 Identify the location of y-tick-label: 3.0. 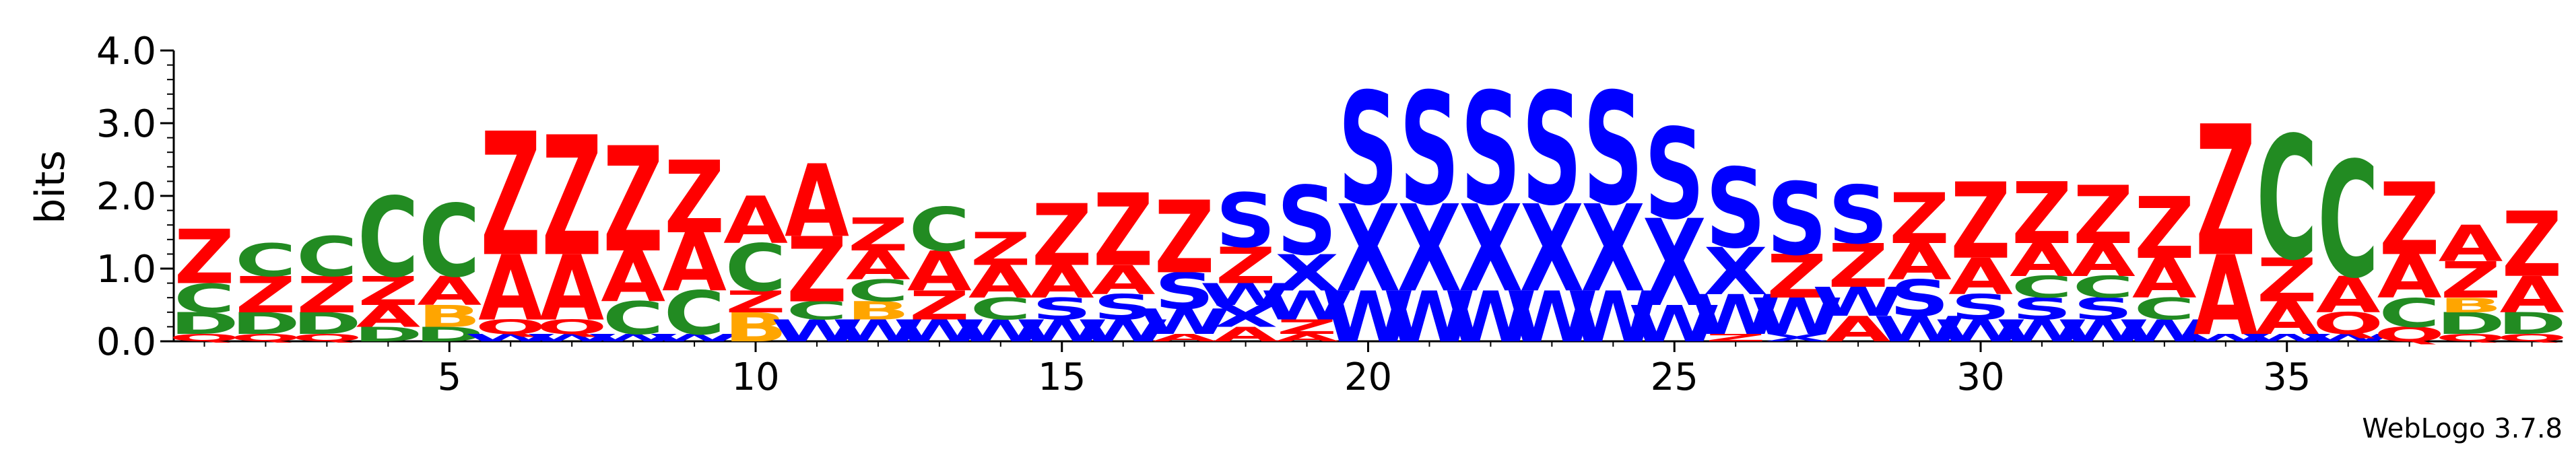
(126, 124).